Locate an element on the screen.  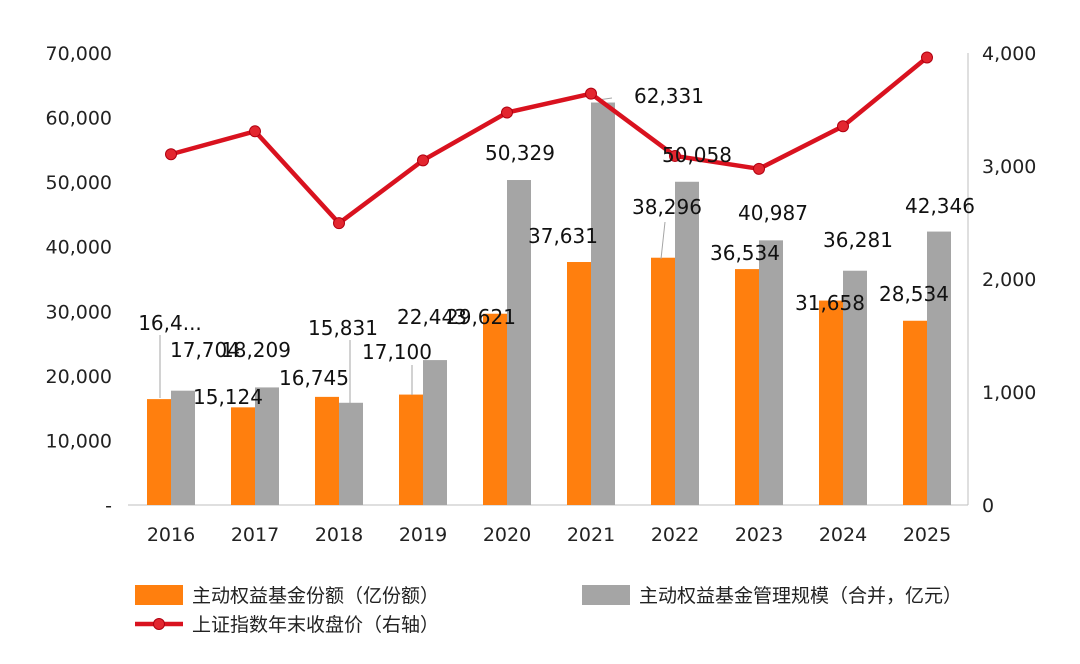
bar-share-2025 is located at coordinates (915, 412).